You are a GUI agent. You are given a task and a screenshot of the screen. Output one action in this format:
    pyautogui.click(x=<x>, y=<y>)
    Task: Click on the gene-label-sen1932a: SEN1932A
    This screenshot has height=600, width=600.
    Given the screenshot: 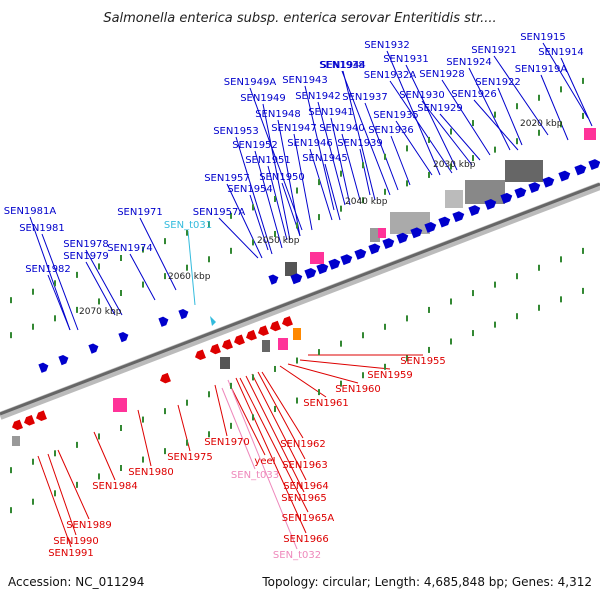 What is the action you would take?
    pyautogui.click(x=390, y=75)
    